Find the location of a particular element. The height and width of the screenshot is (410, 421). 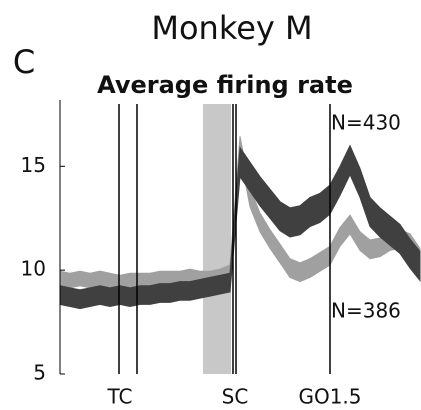

y-tick-label: 5 is located at coordinates (39, 373).